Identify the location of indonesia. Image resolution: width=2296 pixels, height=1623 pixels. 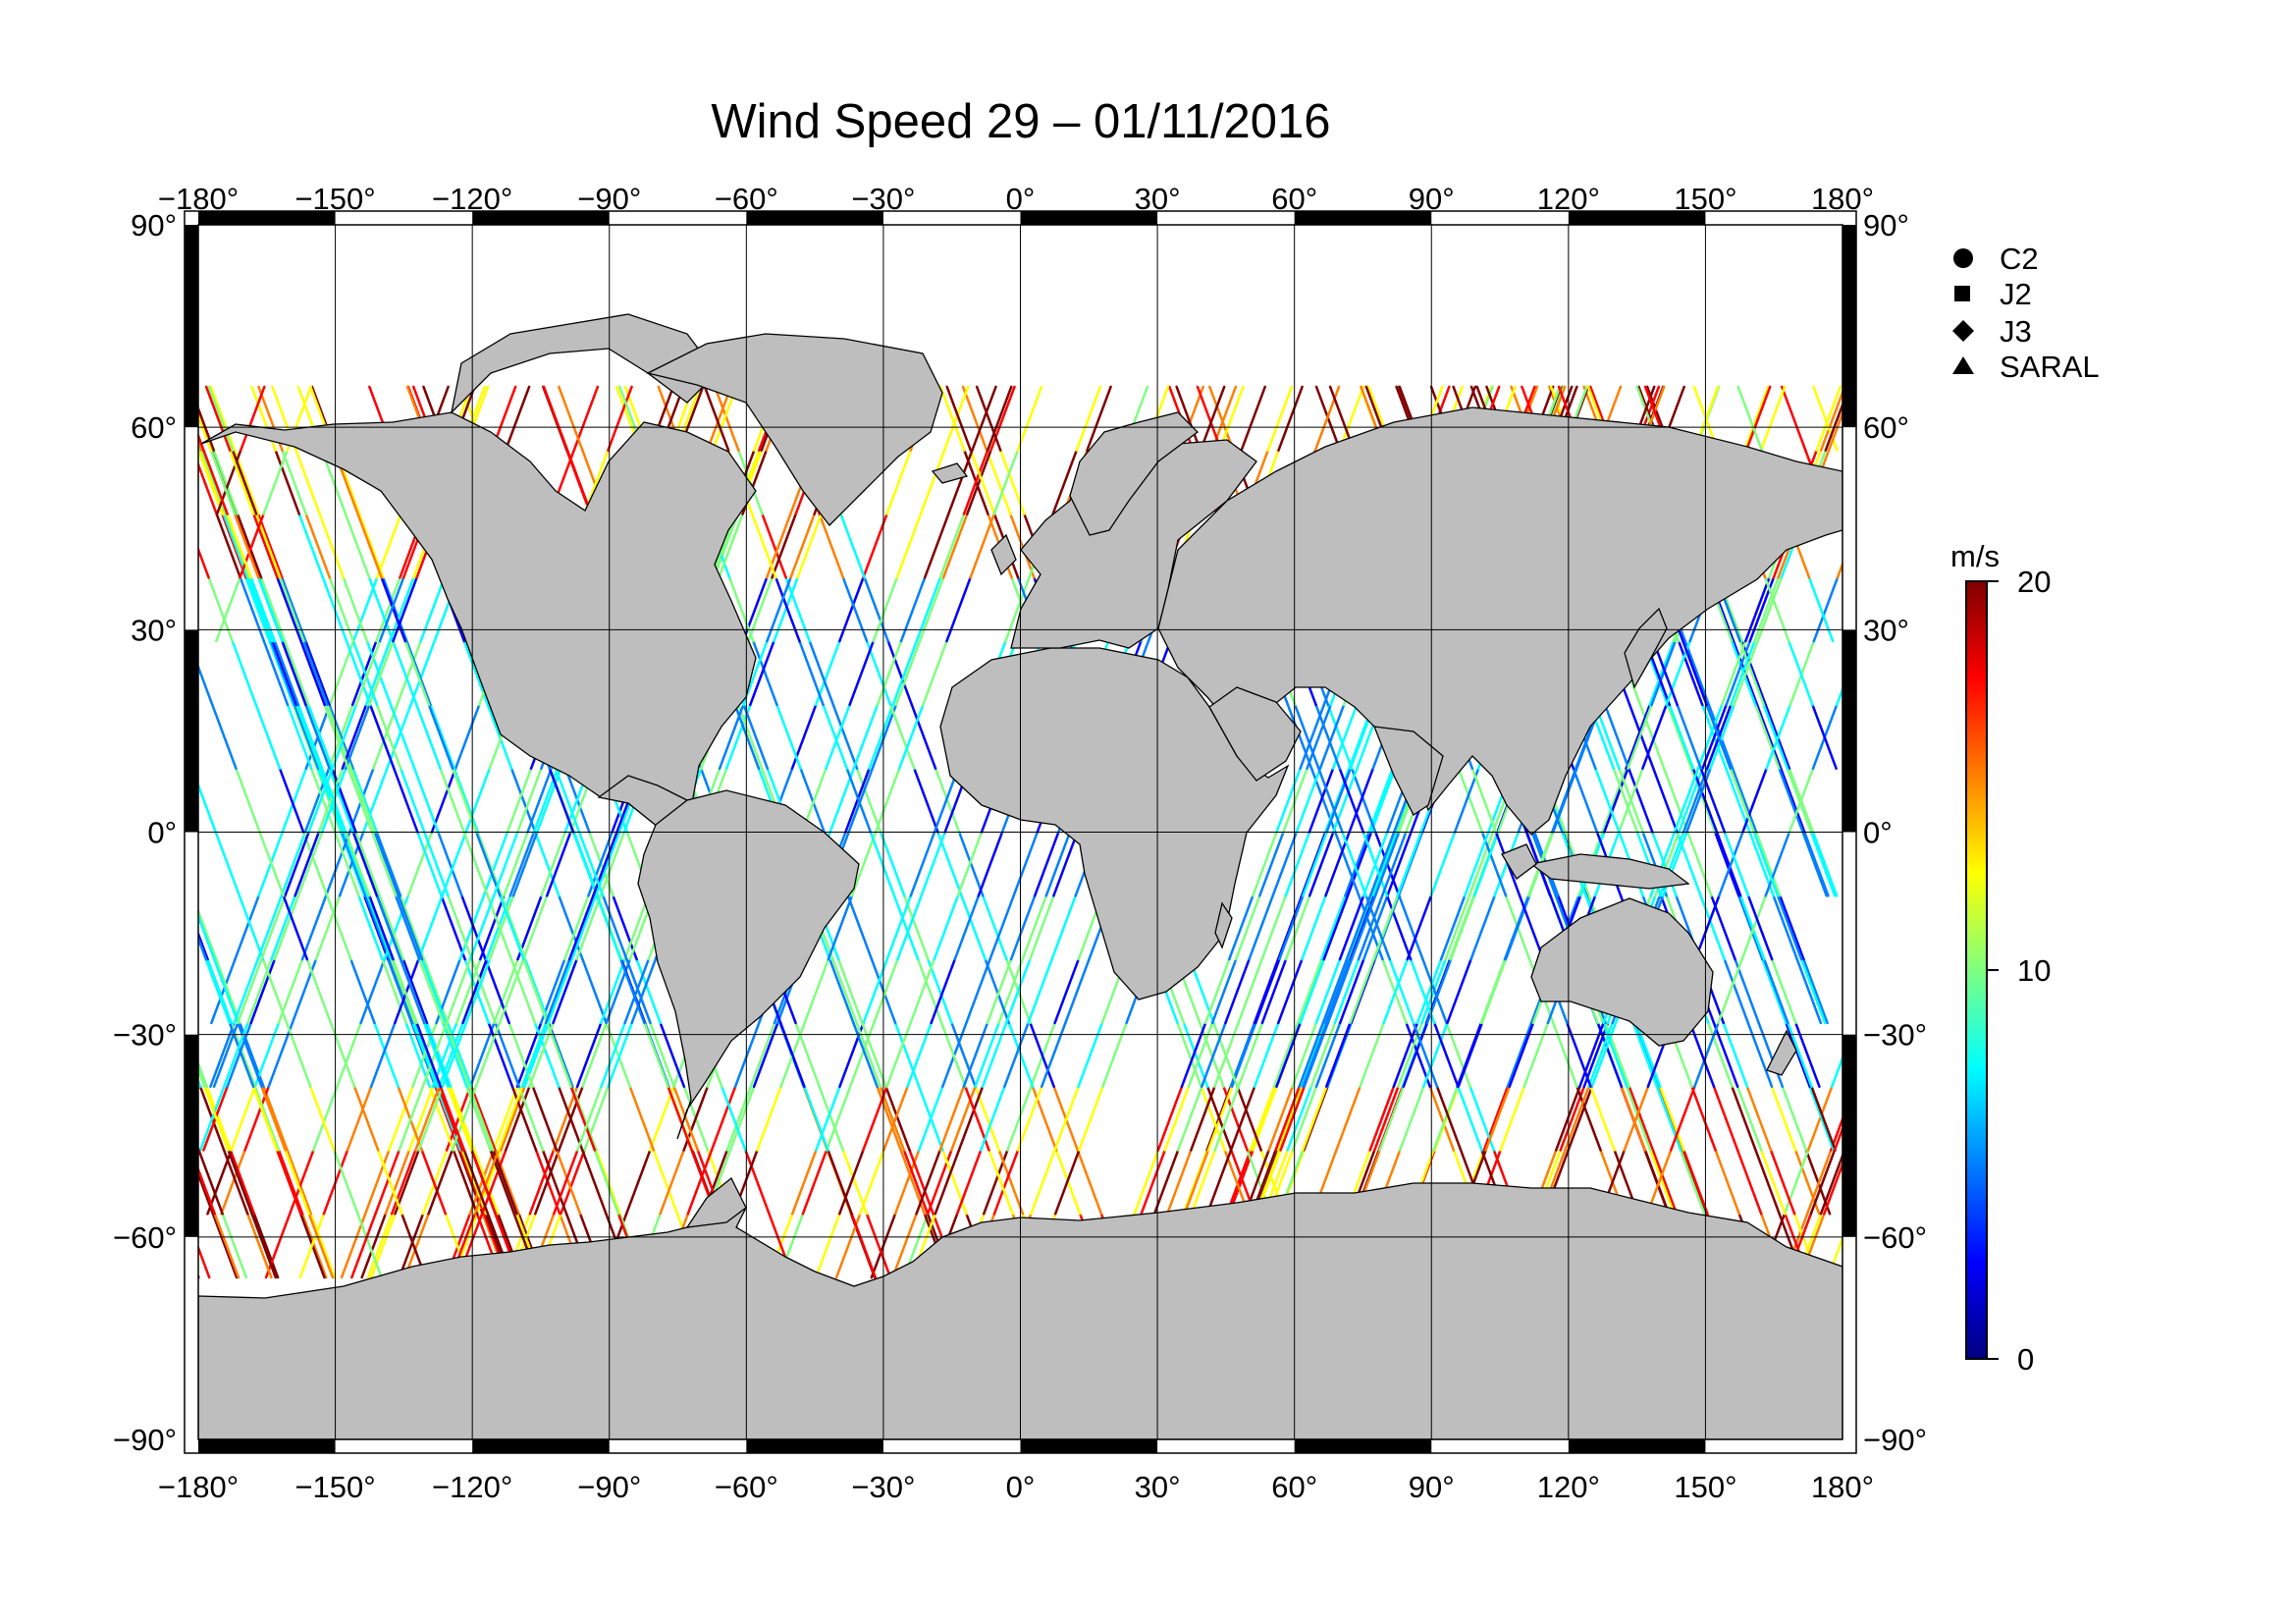
(1519, 861).